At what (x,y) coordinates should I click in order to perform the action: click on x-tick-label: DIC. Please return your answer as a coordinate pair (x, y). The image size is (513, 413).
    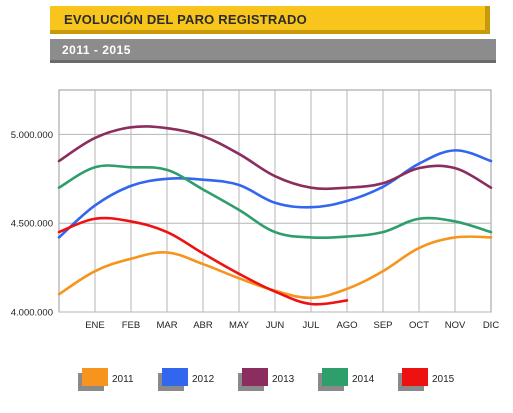
    Looking at the image, I should click on (491, 325).